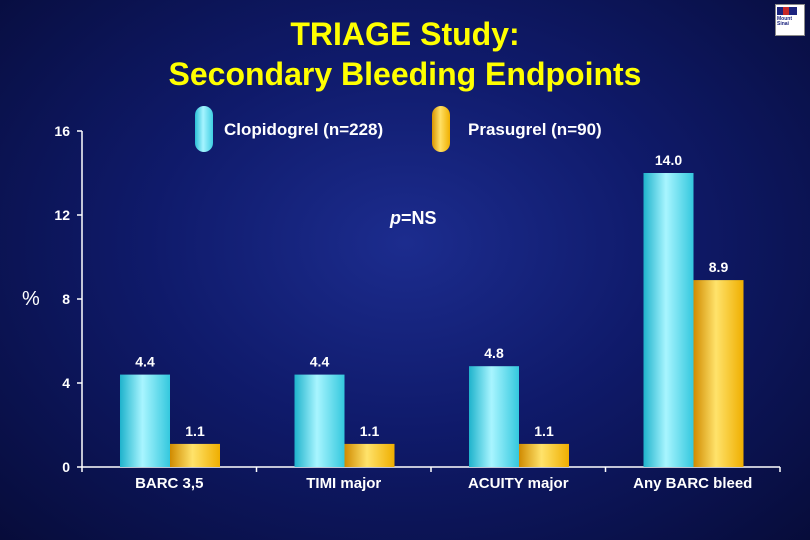 The width and height of the screenshot is (810, 540). I want to click on y-tick-label: 16, so click(62, 131).